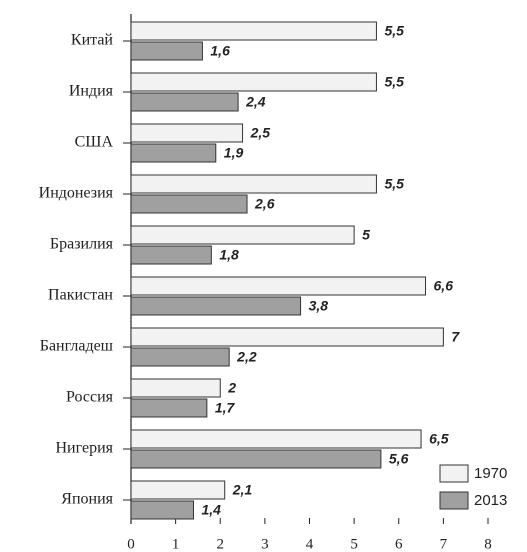  Describe the element at coordinates (211, 510) in the screenshot. I see `value-label: 1,4` at that location.